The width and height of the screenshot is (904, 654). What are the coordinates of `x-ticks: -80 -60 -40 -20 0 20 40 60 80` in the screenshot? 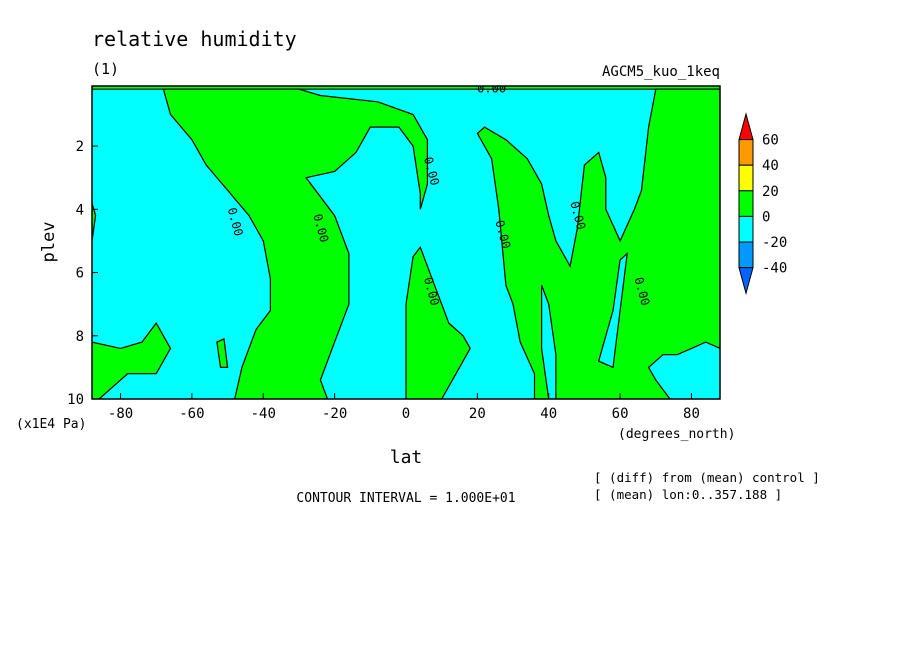 It's located at (404, 407).